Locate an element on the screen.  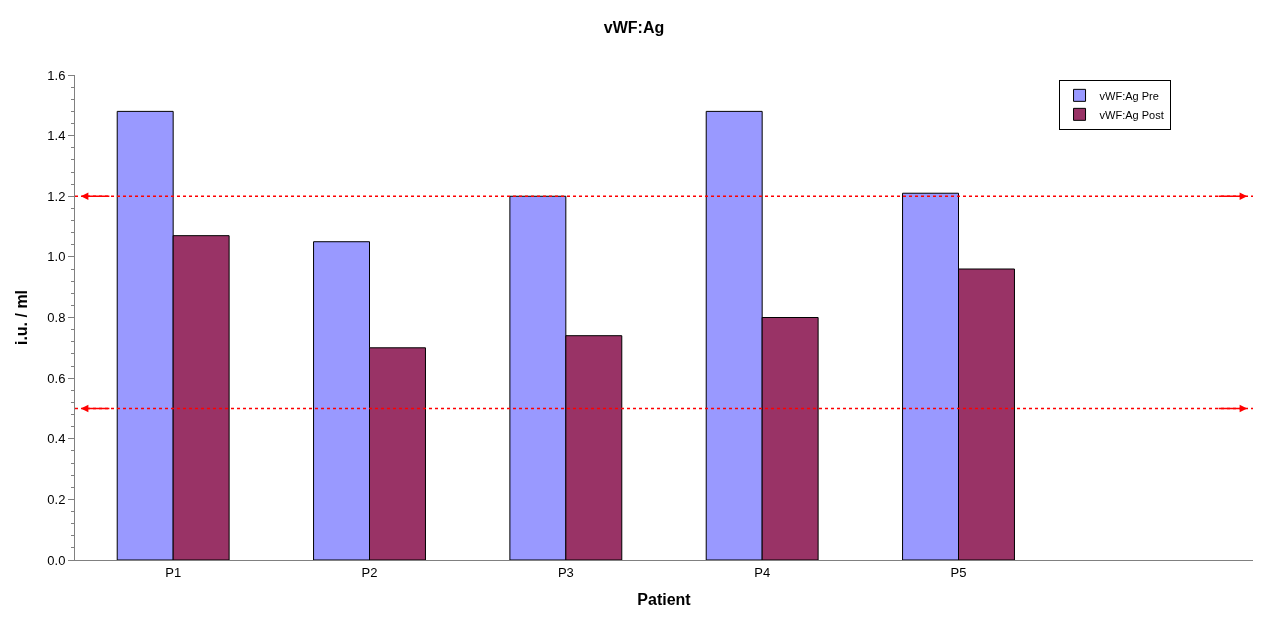
y-tick-label: 1.2 is located at coordinates (56, 196).